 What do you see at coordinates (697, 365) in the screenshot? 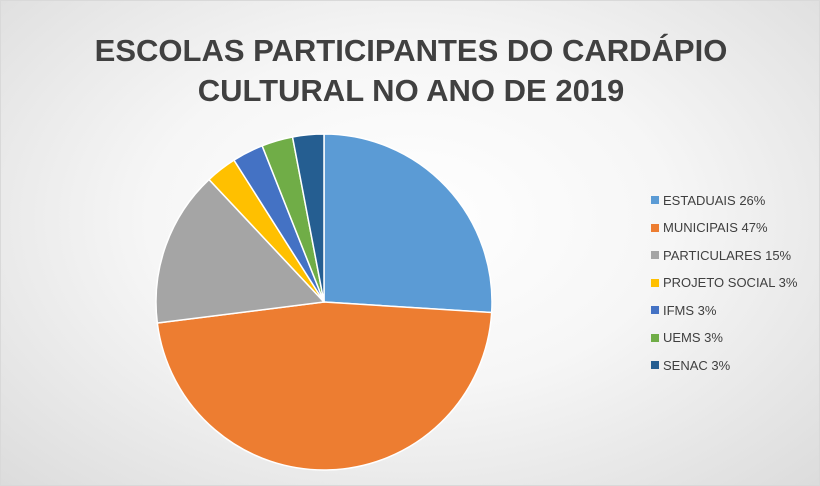
I see `legend-label-6: SENAC 3%` at bounding box center [697, 365].